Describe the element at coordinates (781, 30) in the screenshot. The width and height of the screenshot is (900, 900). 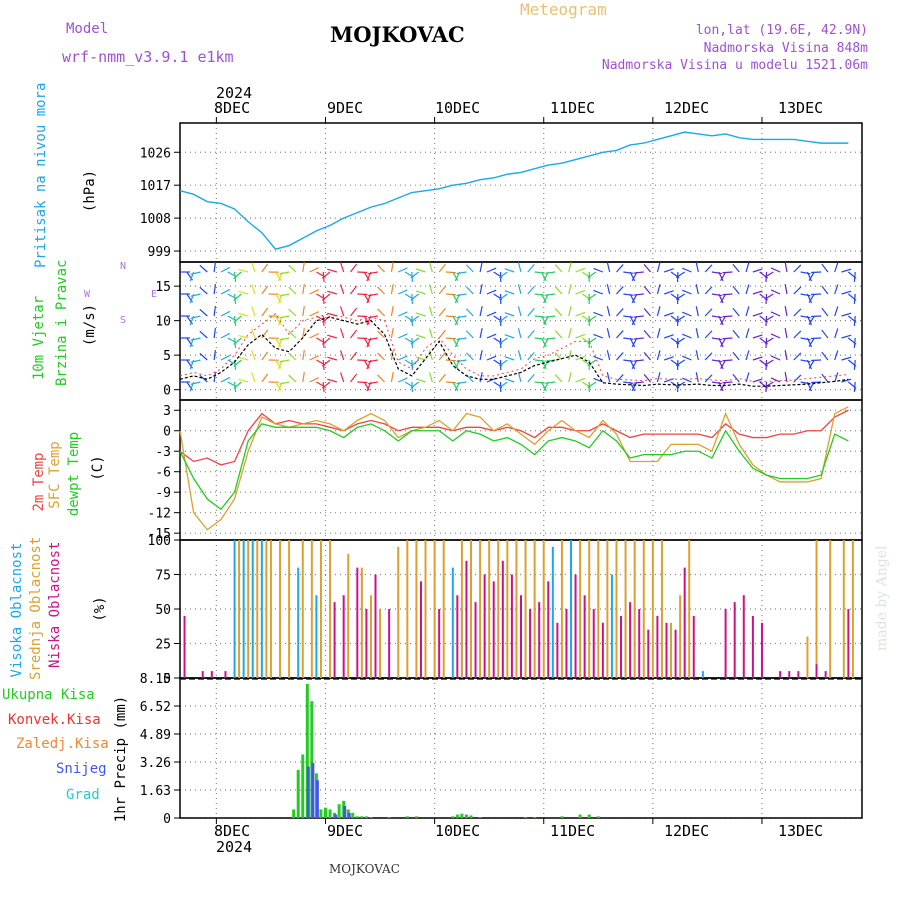
I see `lonlat-label: lon,lat (19.6E, 42.9N)` at that location.